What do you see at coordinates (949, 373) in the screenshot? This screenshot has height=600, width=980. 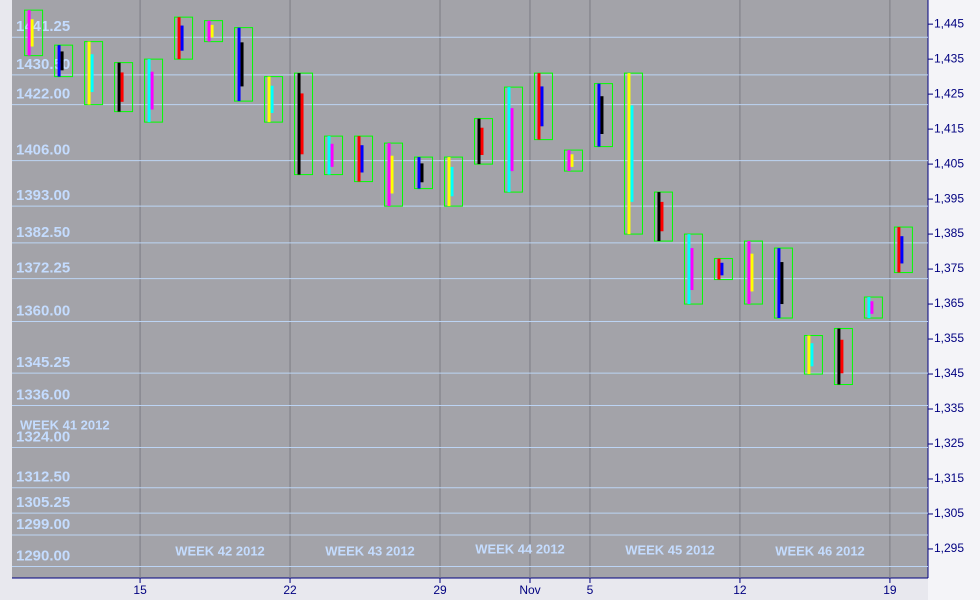 I see `y-tick-label: 1,345` at bounding box center [949, 373].